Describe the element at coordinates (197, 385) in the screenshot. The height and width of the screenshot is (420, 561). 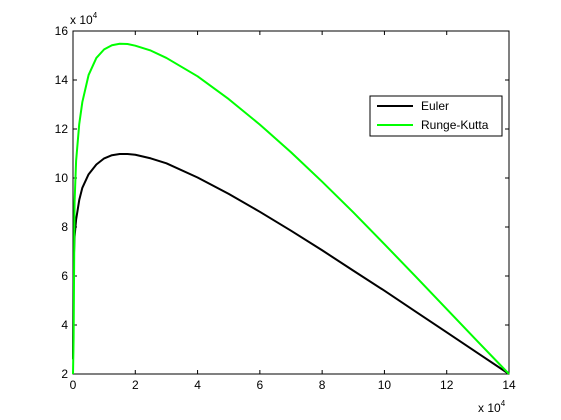
I see `x-tick-label: 4` at that location.